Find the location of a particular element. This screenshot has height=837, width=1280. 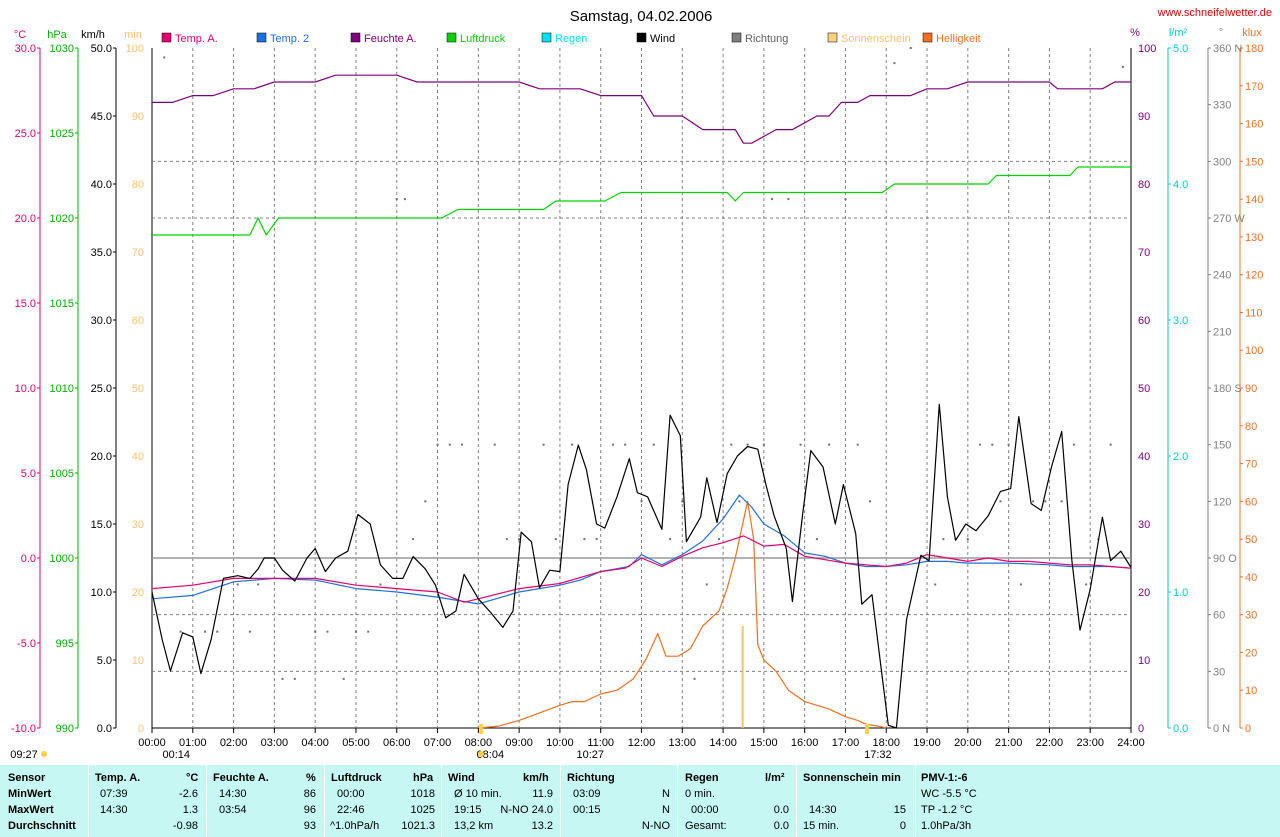

tick-label-brightness: 20 is located at coordinates (1251, 653).